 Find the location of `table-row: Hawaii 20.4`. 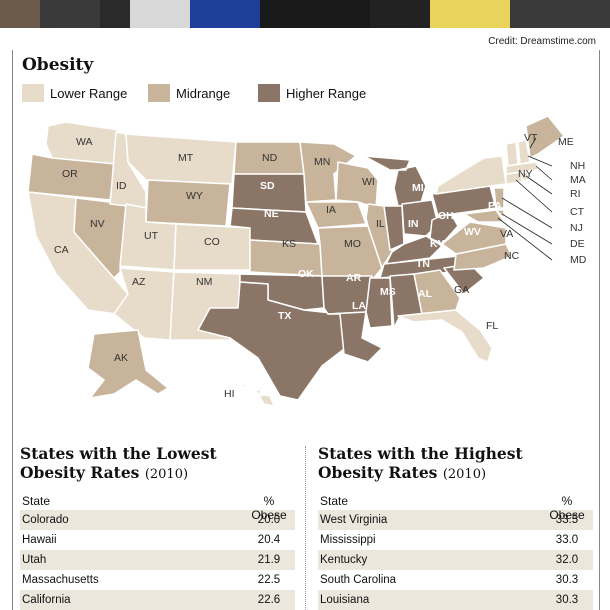

table-row: Hawaii 20.4 is located at coordinates (151, 540).